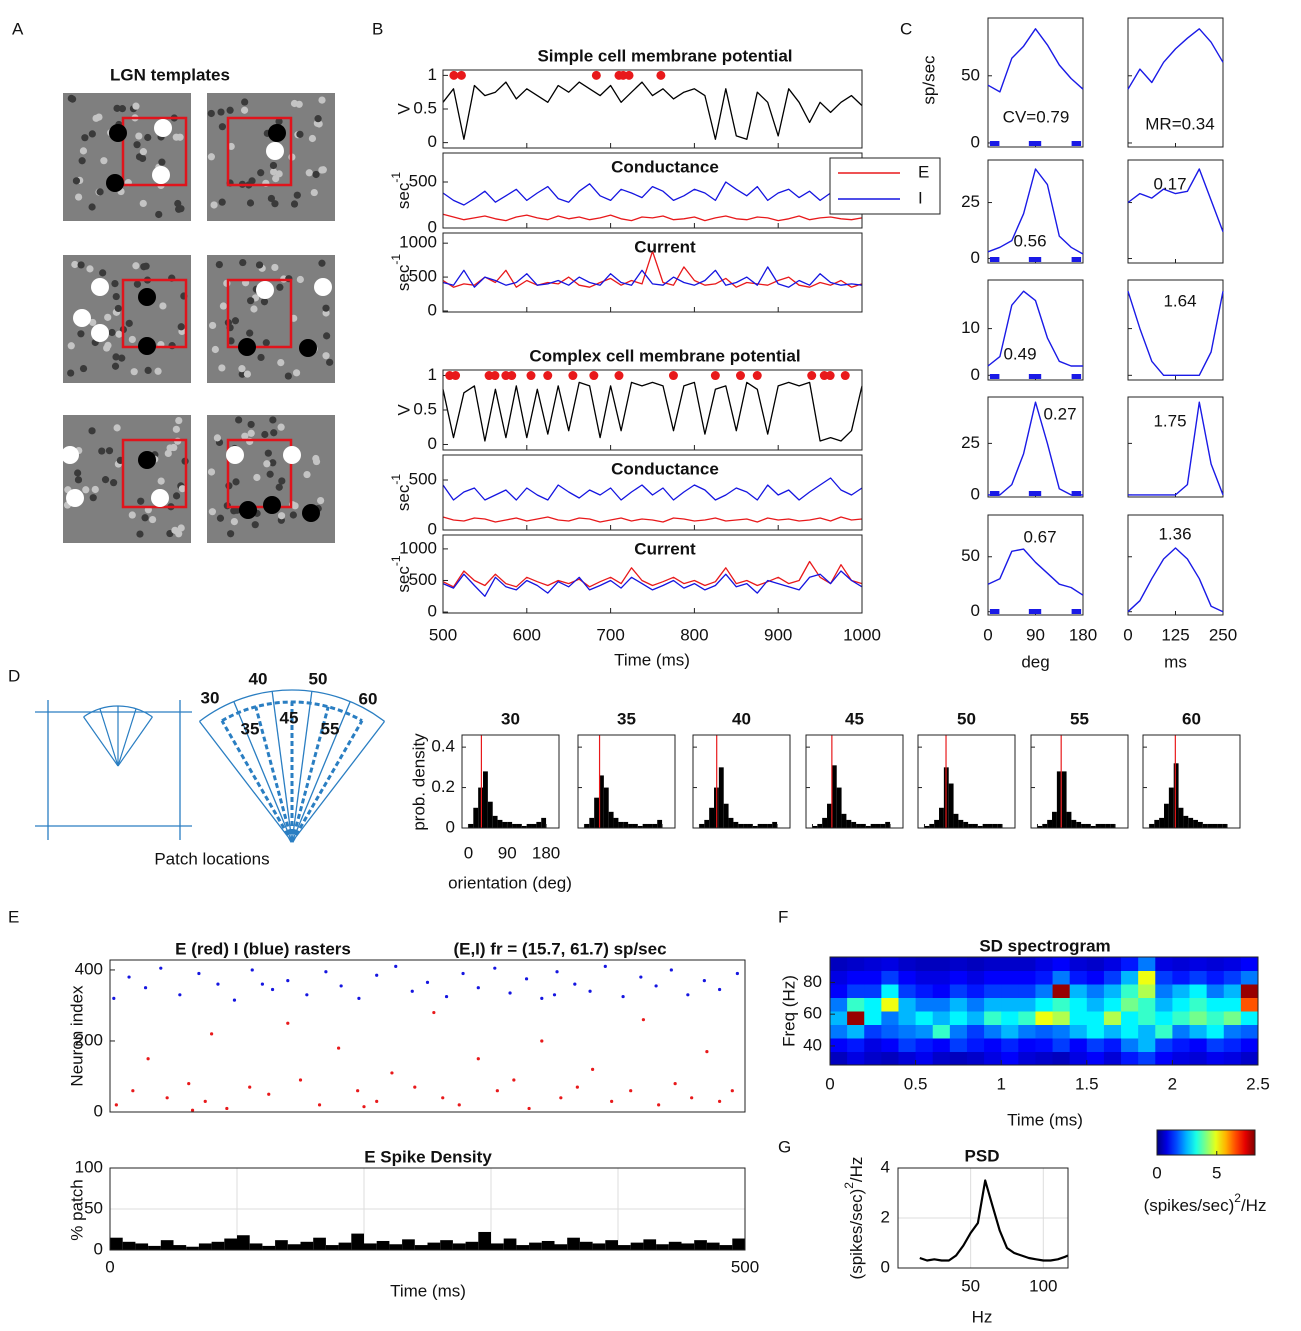  Describe the element at coordinates (1035, 634) in the screenshot. I see `x-tick-label: 90` at that location.